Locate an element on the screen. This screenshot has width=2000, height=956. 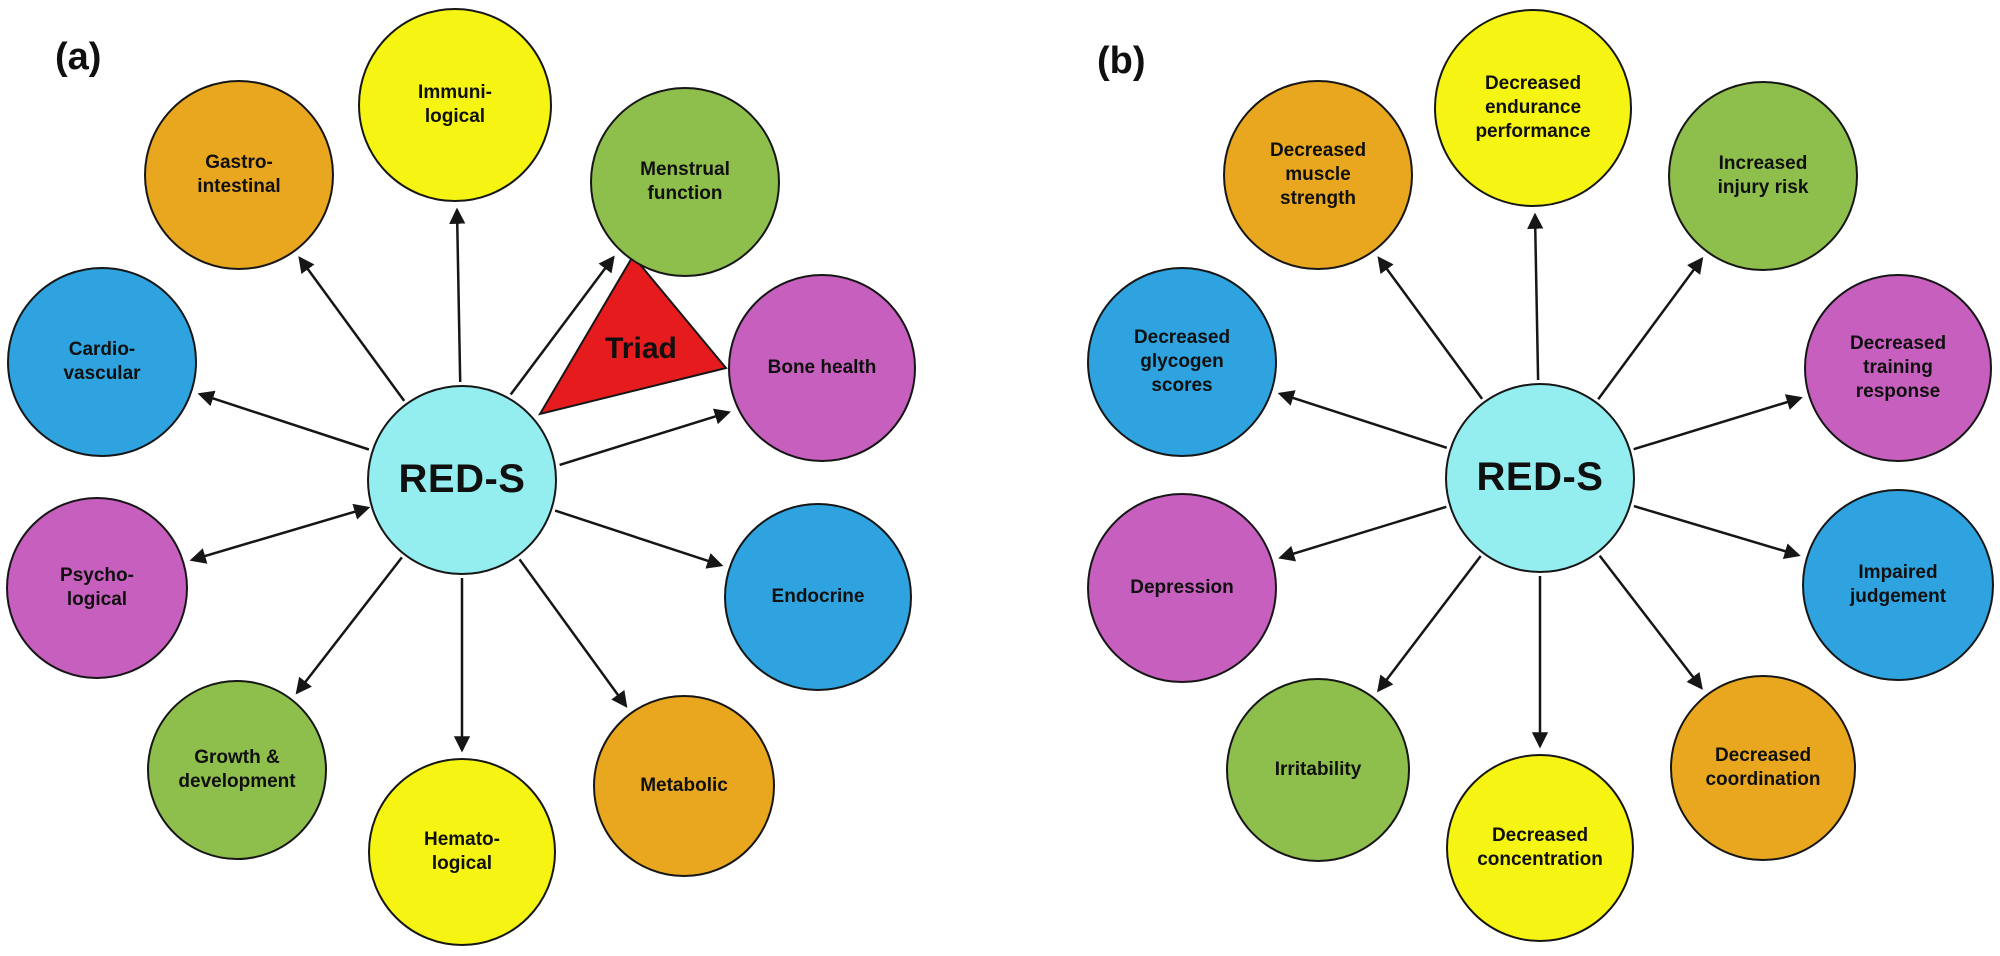
triad-triangle is located at coordinates (632, 335).